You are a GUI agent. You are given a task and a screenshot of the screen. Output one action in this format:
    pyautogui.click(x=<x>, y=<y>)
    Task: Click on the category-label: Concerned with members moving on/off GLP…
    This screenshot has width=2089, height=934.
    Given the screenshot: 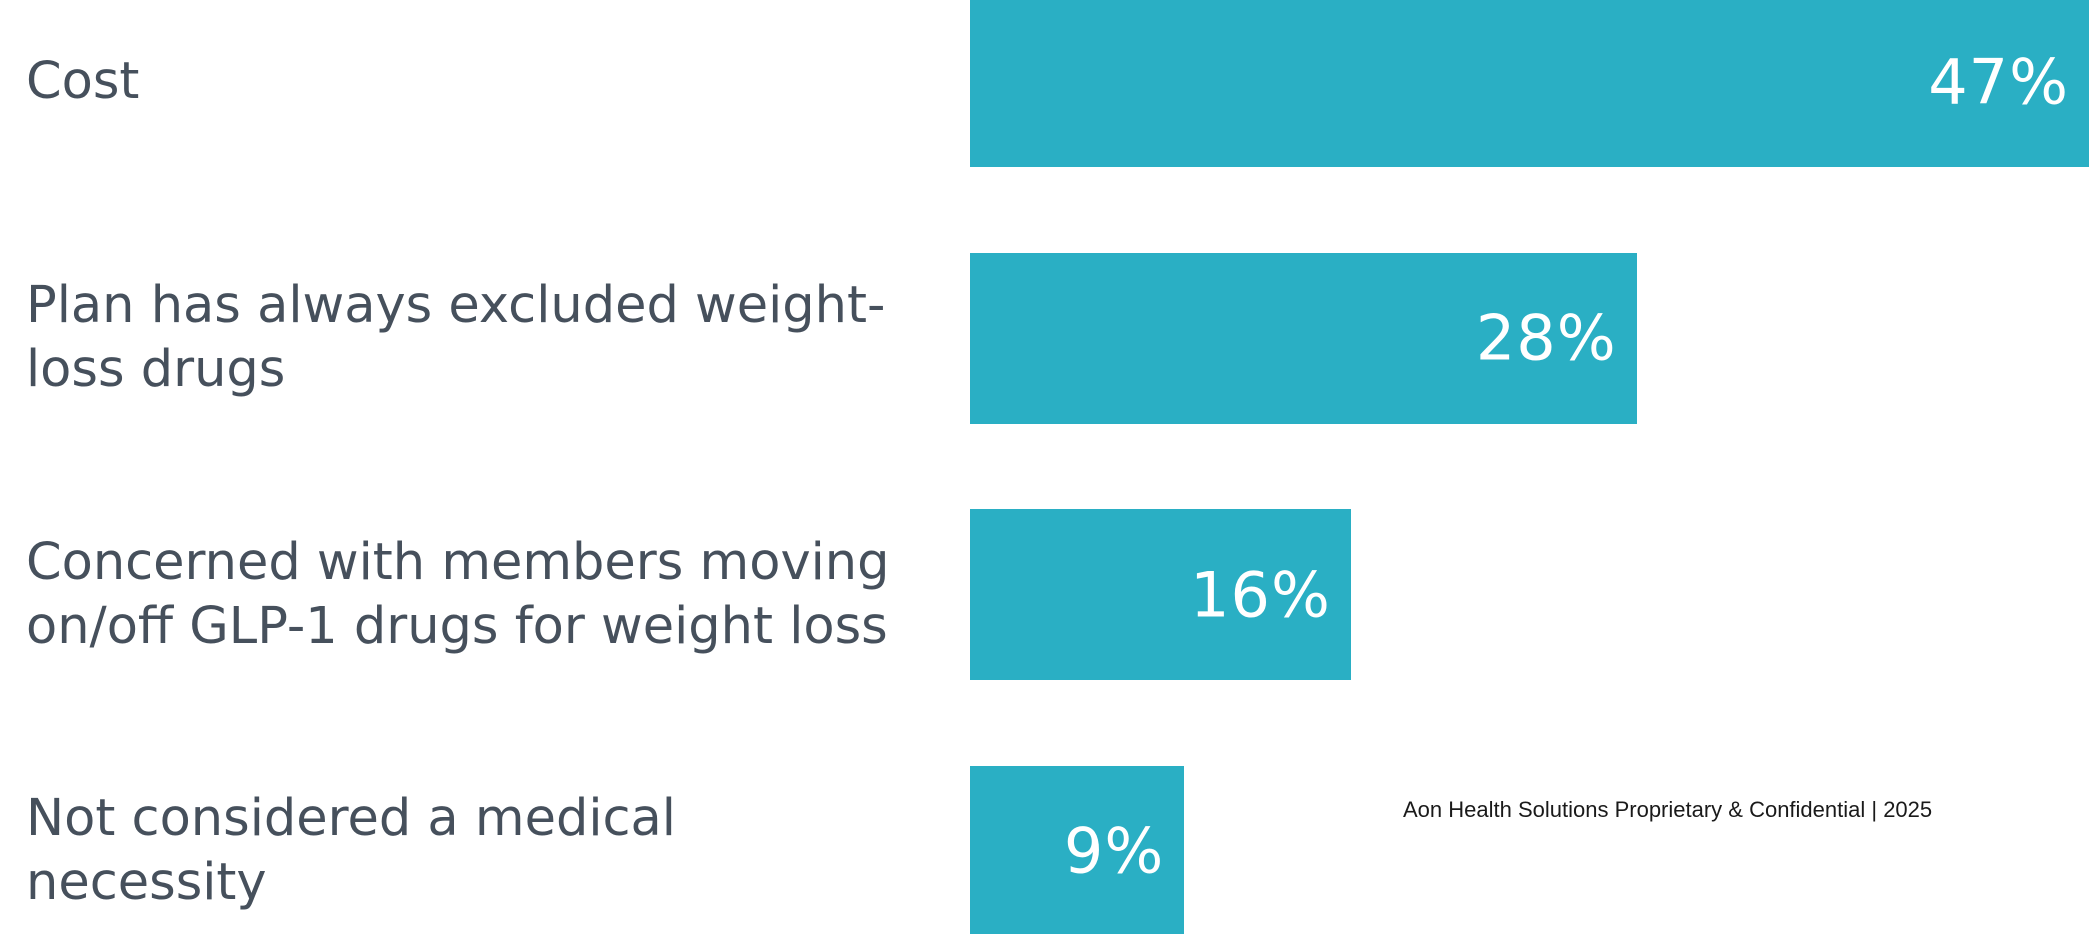 What is the action you would take?
    pyautogui.click(x=458, y=594)
    